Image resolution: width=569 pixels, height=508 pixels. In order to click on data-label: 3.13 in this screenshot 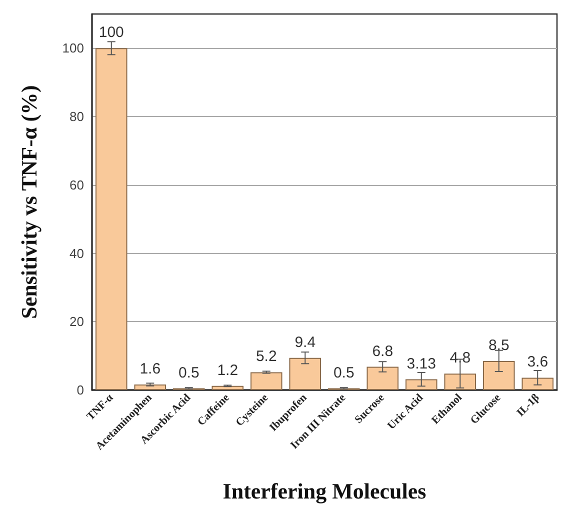, I will do `click(421, 363)`.